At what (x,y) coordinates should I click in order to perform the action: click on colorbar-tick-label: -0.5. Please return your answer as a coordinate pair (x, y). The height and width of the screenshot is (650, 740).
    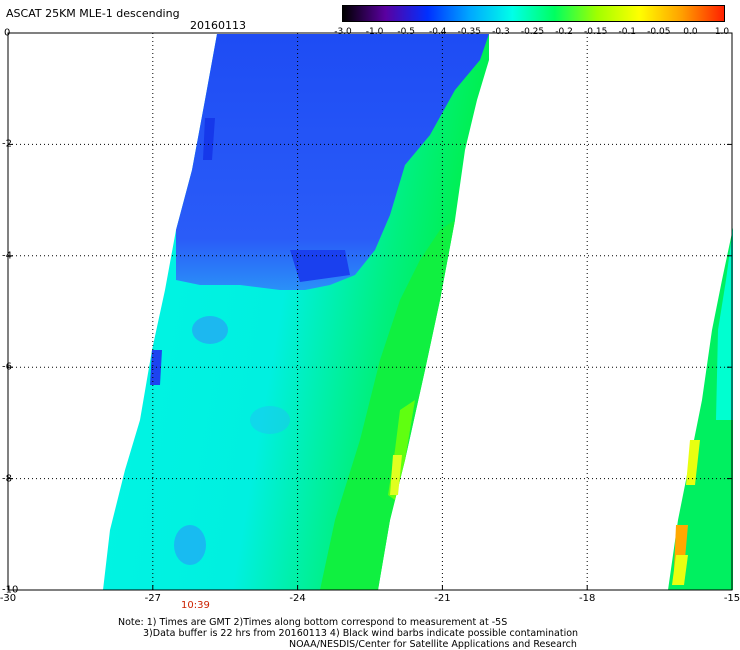
    Looking at the image, I should click on (406, 32).